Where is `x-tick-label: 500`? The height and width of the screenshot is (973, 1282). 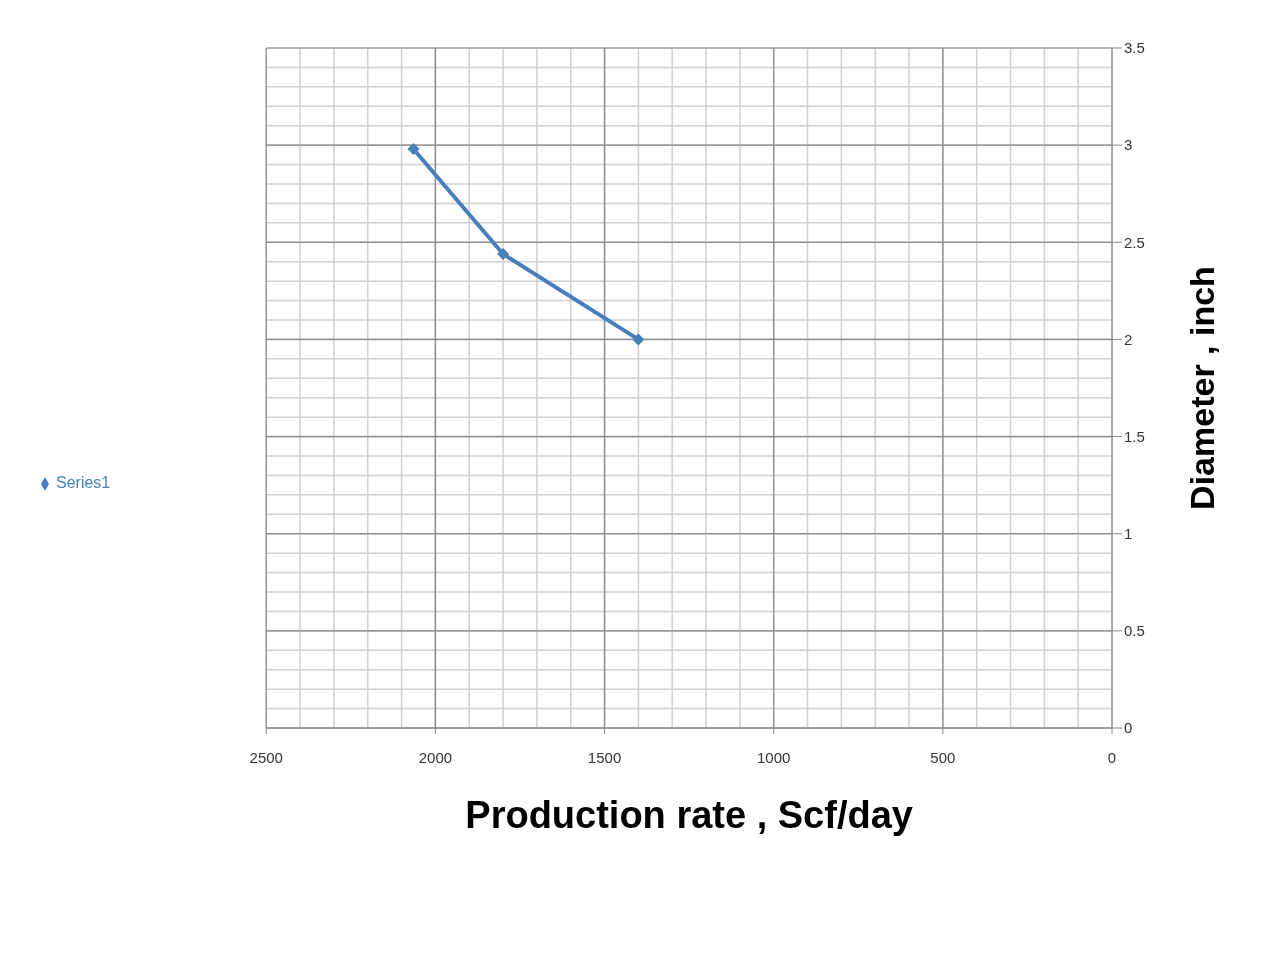 x-tick-label: 500 is located at coordinates (943, 757).